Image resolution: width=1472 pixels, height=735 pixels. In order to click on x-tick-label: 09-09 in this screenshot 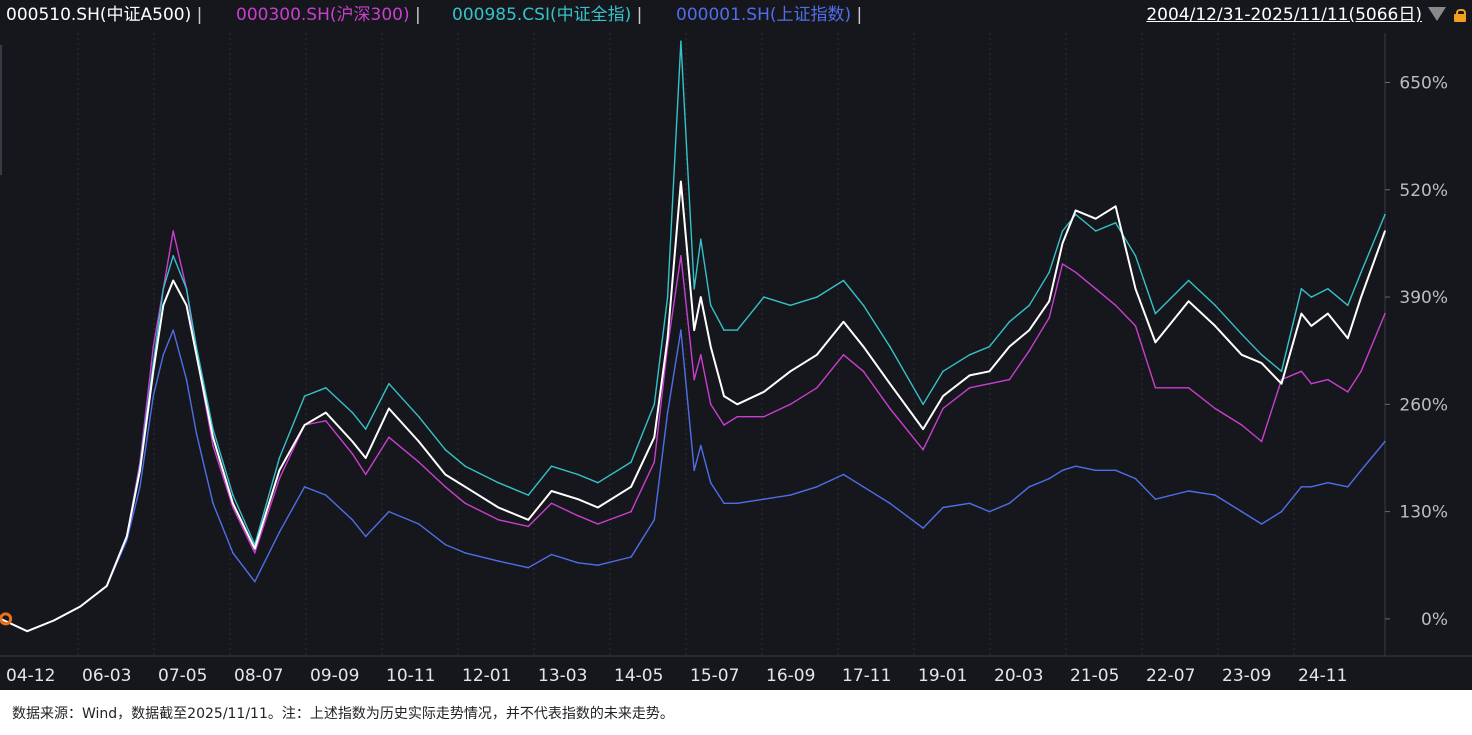, I will do `click(334, 676)`.